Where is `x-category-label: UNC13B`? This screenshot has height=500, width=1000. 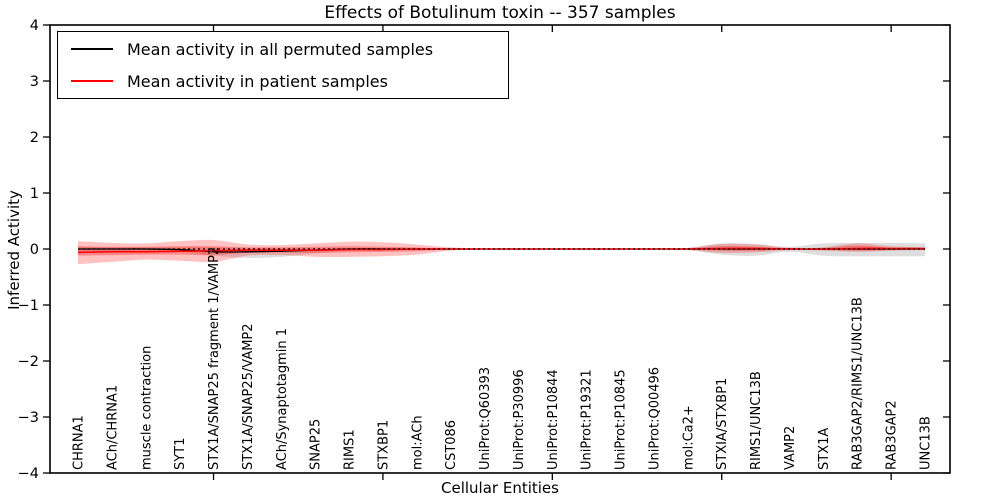 x-category-label: UNC13B is located at coordinates (926, 443).